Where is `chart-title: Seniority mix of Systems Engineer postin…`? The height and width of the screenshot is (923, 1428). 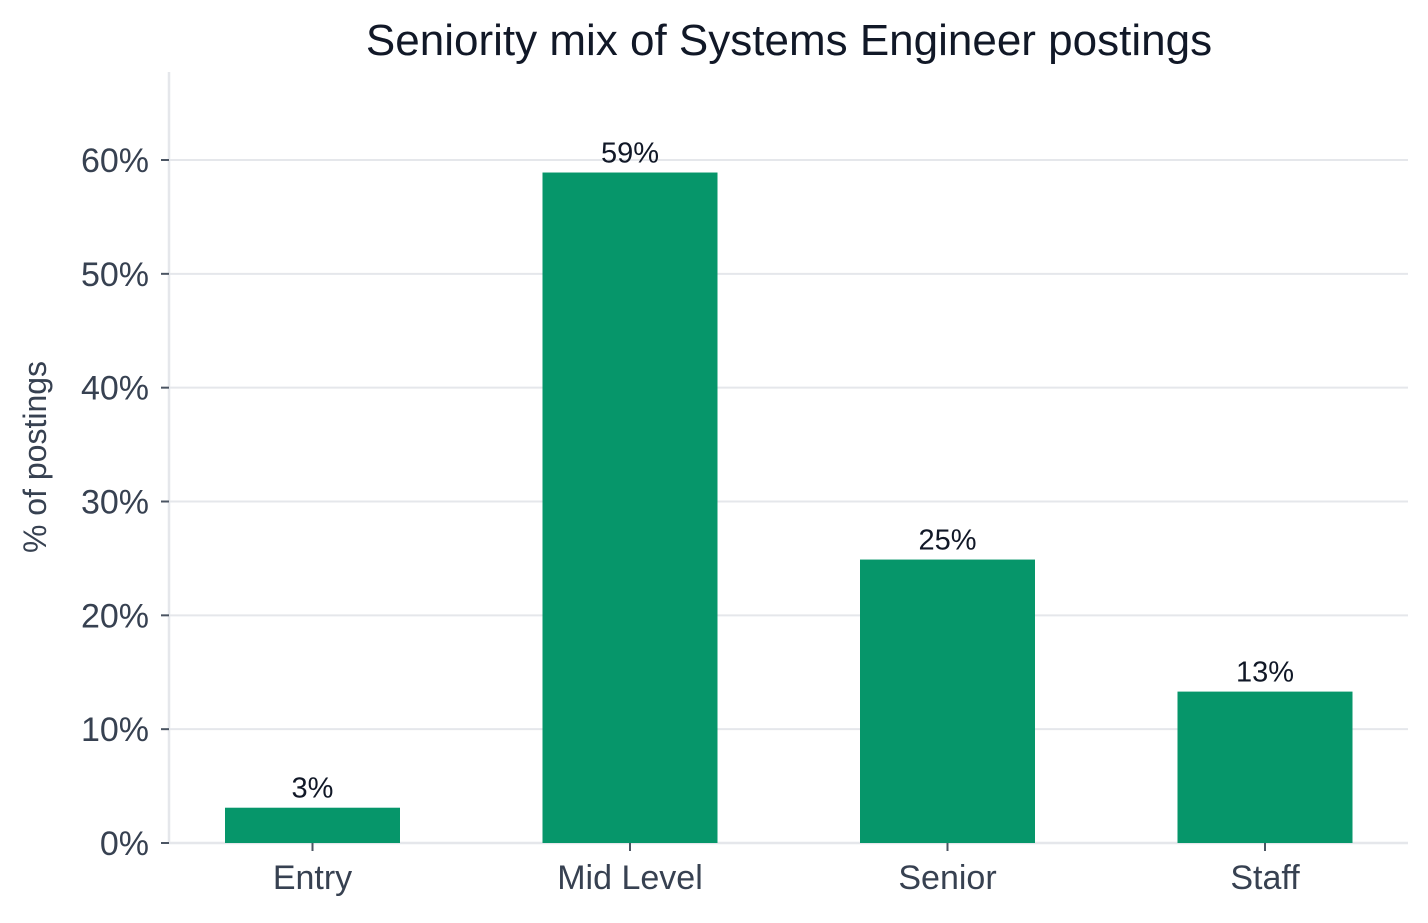
chart-title: Seniority mix of Systems Engineer postin… is located at coordinates (789, 40).